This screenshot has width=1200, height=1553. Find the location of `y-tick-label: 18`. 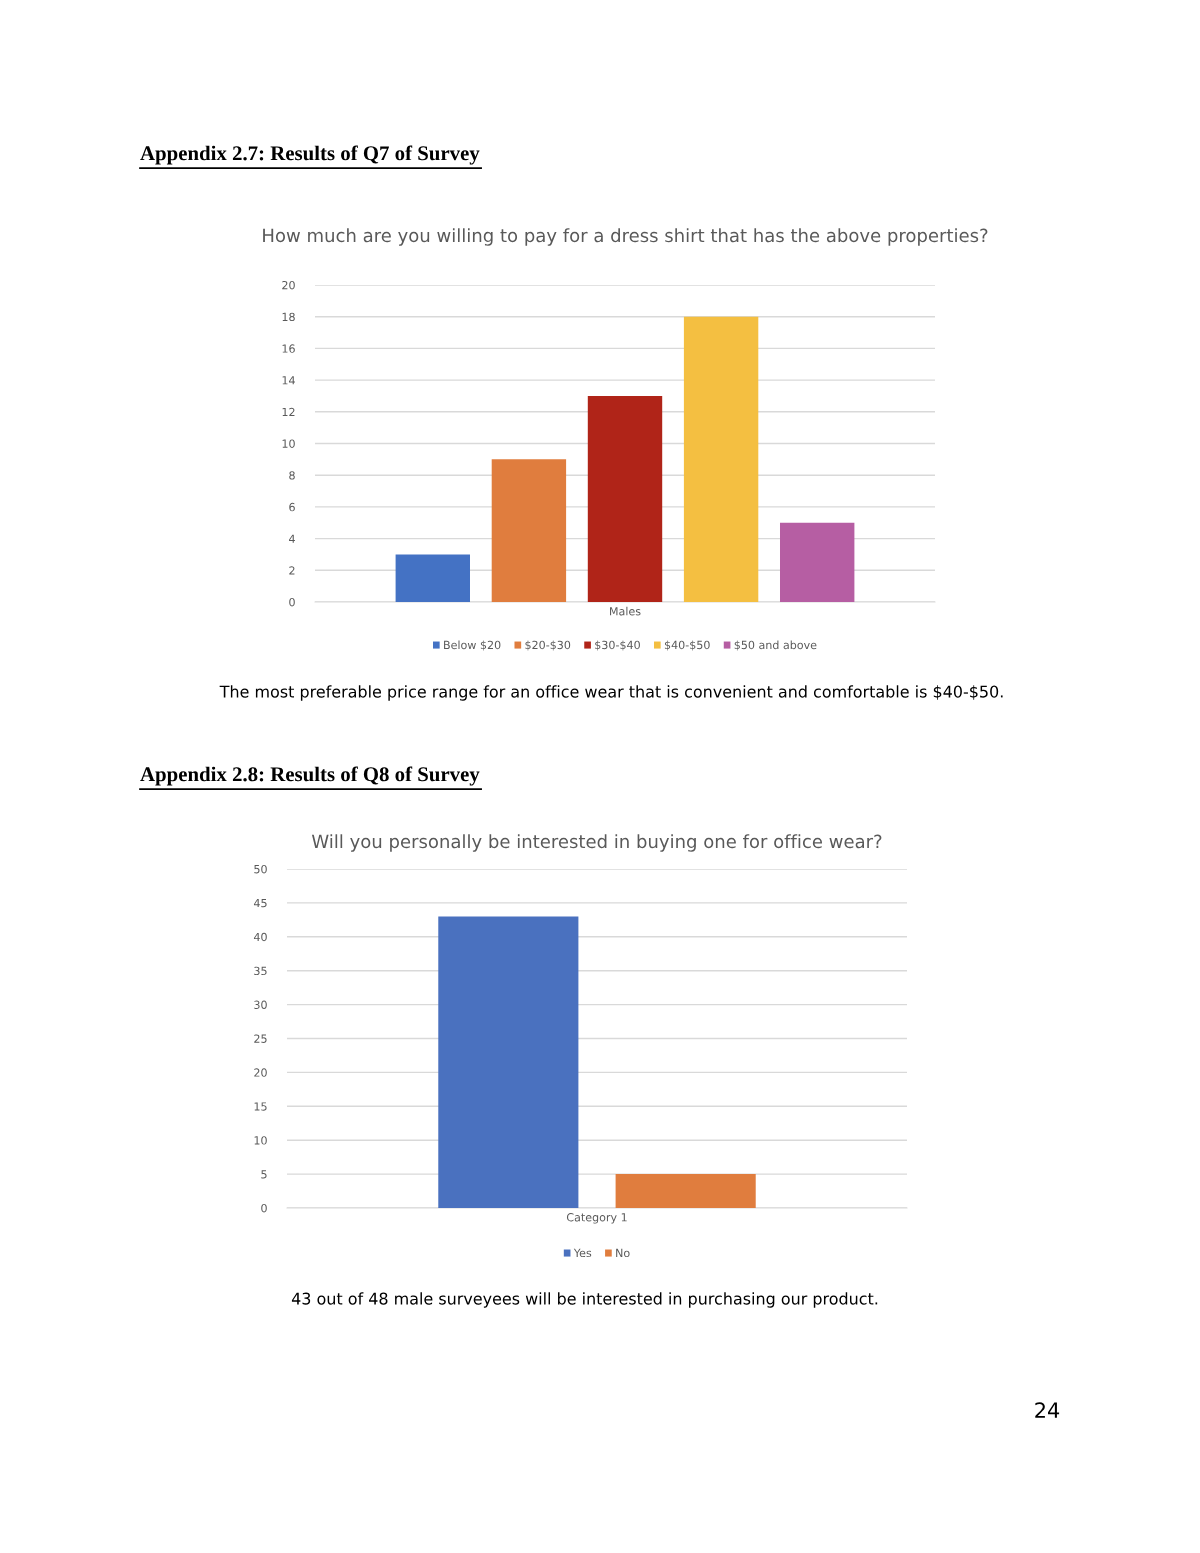

y-tick-label: 18 is located at coordinates (288, 317).